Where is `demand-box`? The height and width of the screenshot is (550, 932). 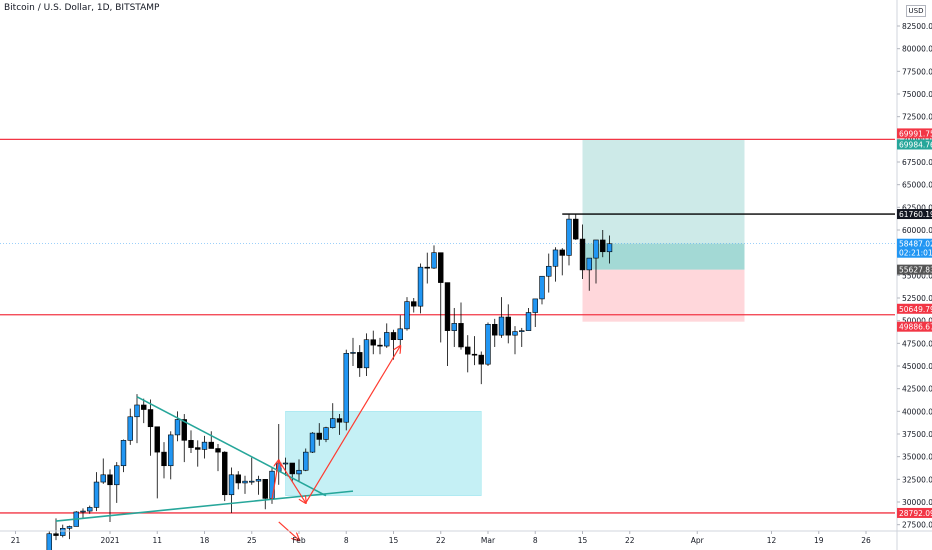 demand-box is located at coordinates (383, 453).